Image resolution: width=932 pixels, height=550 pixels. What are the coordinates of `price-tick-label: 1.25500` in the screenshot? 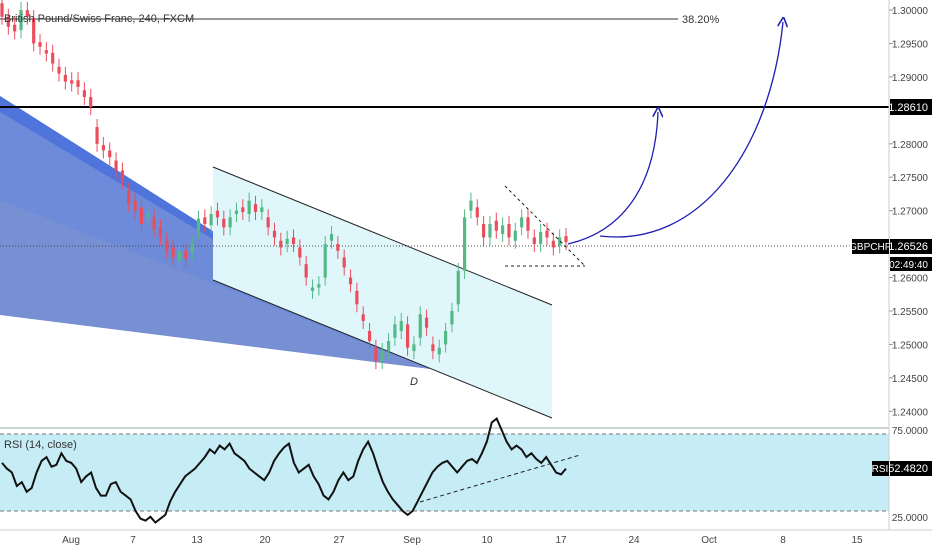 It's located at (910, 312).